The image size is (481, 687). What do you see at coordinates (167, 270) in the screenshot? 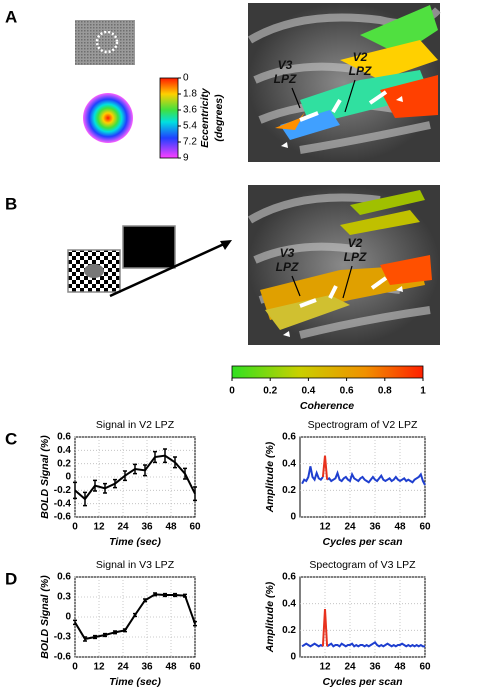
I see `time-arrow` at bounding box center [167, 270].